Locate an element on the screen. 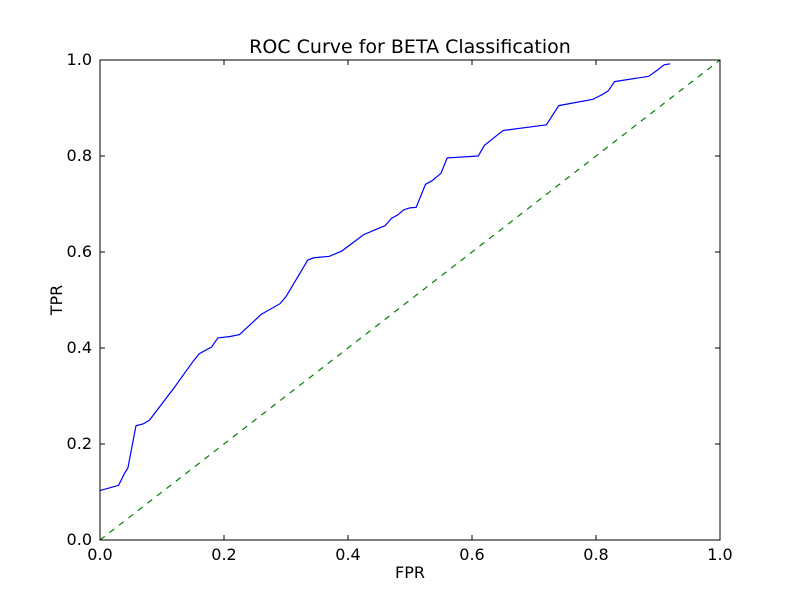 This screenshot has height=600, width=800. chart-title: ROC Curve for BETA Classification is located at coordinates (410, 47).